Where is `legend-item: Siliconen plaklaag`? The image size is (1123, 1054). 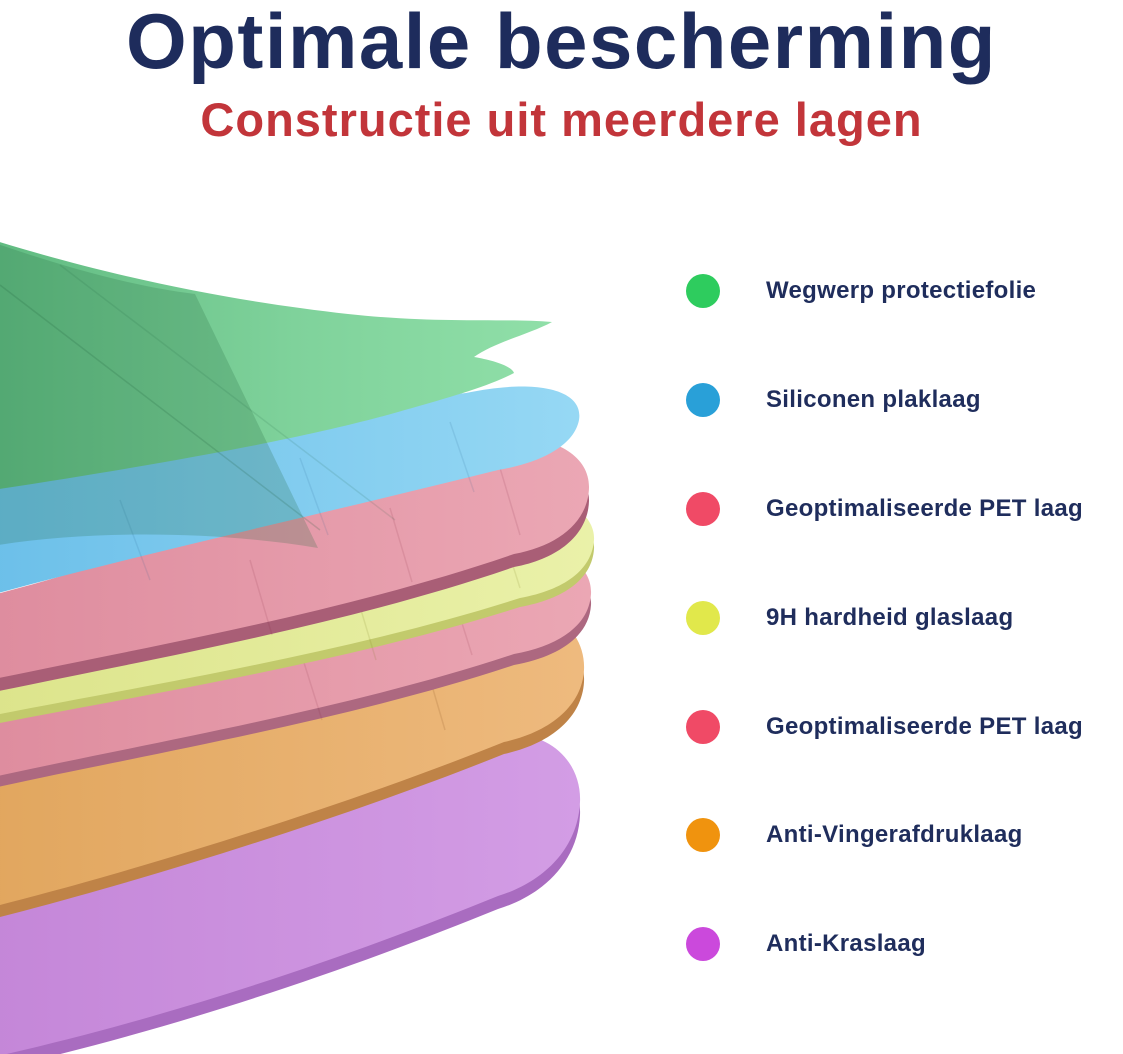 legend-item: Siliconen plaklaag is located at coordinates (904, 400).